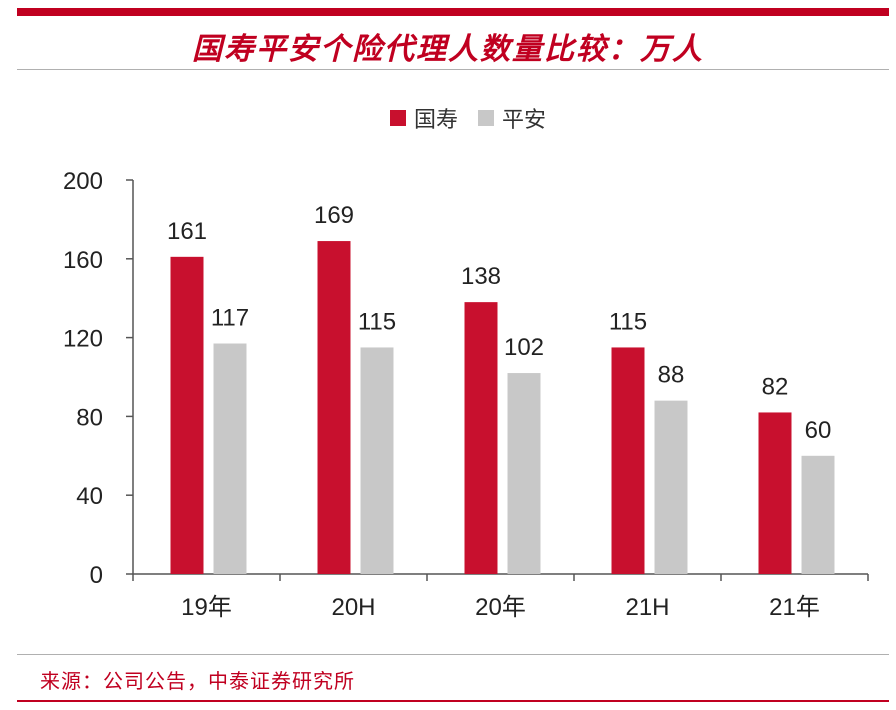 The height and width of the screenshot is (710, 896). Describe the element at coordinates (453, 12) in the screenshot. I see `top-accent-rule` at that location.